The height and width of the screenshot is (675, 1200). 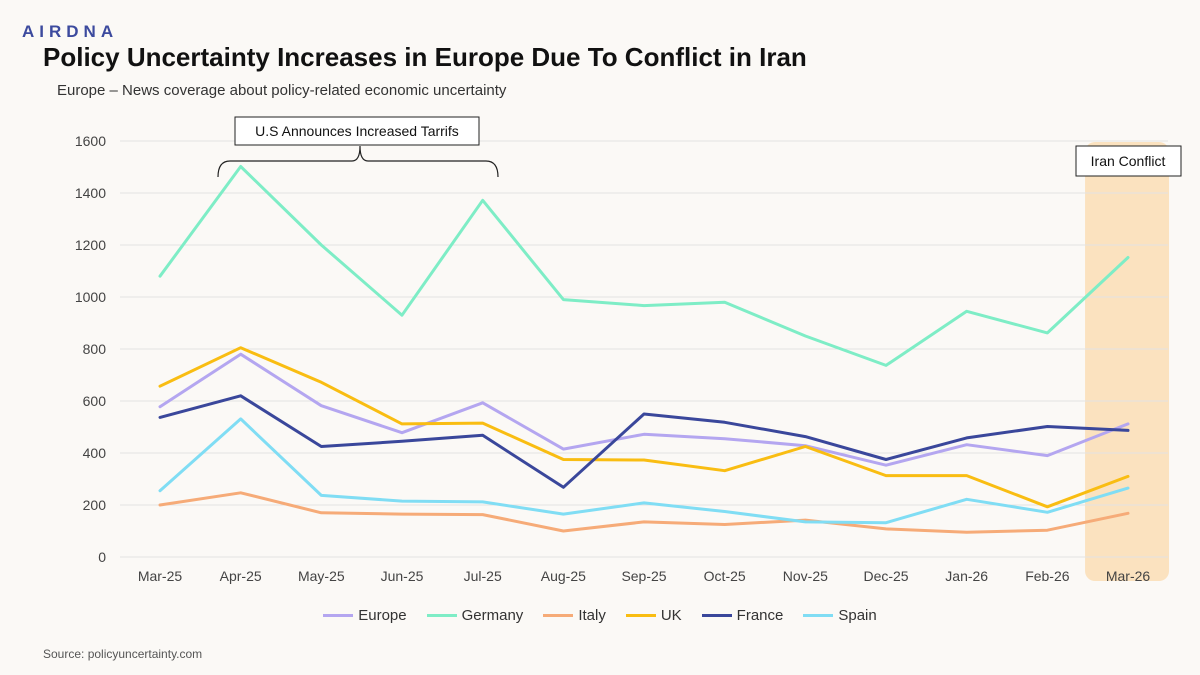 What do you see at coordinates (321, 576) in the screenshot?
I see `x-tick-label: May-25` at bounding box center [321, 576].